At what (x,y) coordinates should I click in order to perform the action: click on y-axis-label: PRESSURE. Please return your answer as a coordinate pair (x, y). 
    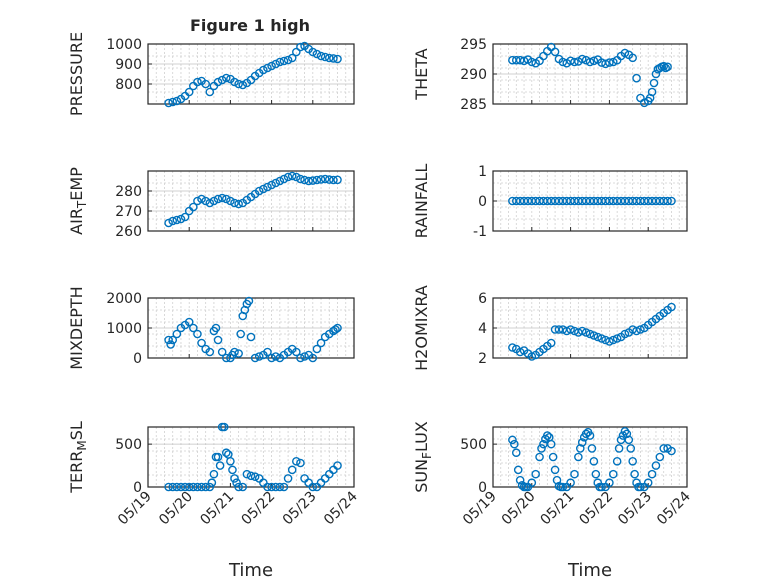
    Looking at the image, I should click on (76, 74).